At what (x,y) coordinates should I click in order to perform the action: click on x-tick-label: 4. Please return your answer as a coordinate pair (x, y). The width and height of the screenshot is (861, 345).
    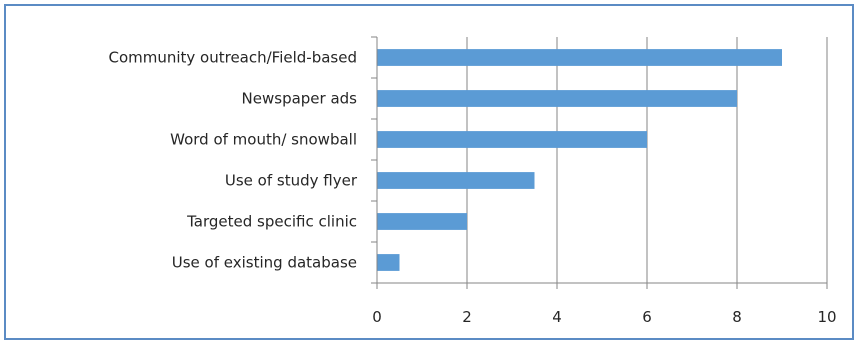
    Looking at the image, I should click on (557, 317).